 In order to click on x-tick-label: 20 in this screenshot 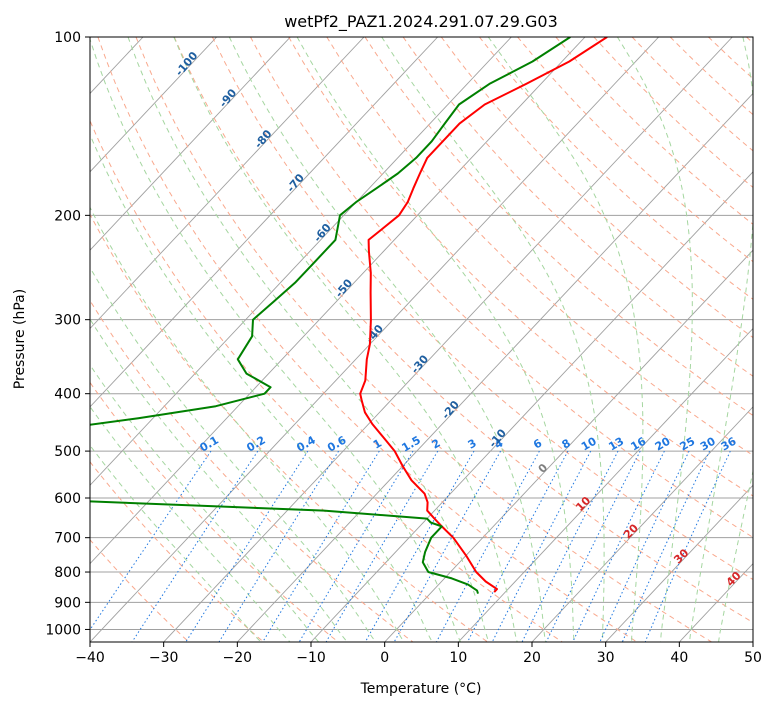, I will do `click(532, 658)`.